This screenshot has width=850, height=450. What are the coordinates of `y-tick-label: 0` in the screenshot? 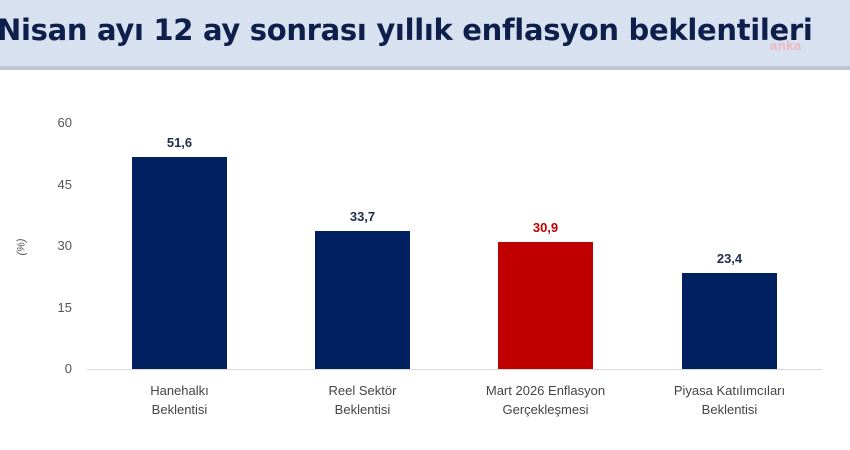 It's located at (68, 368).